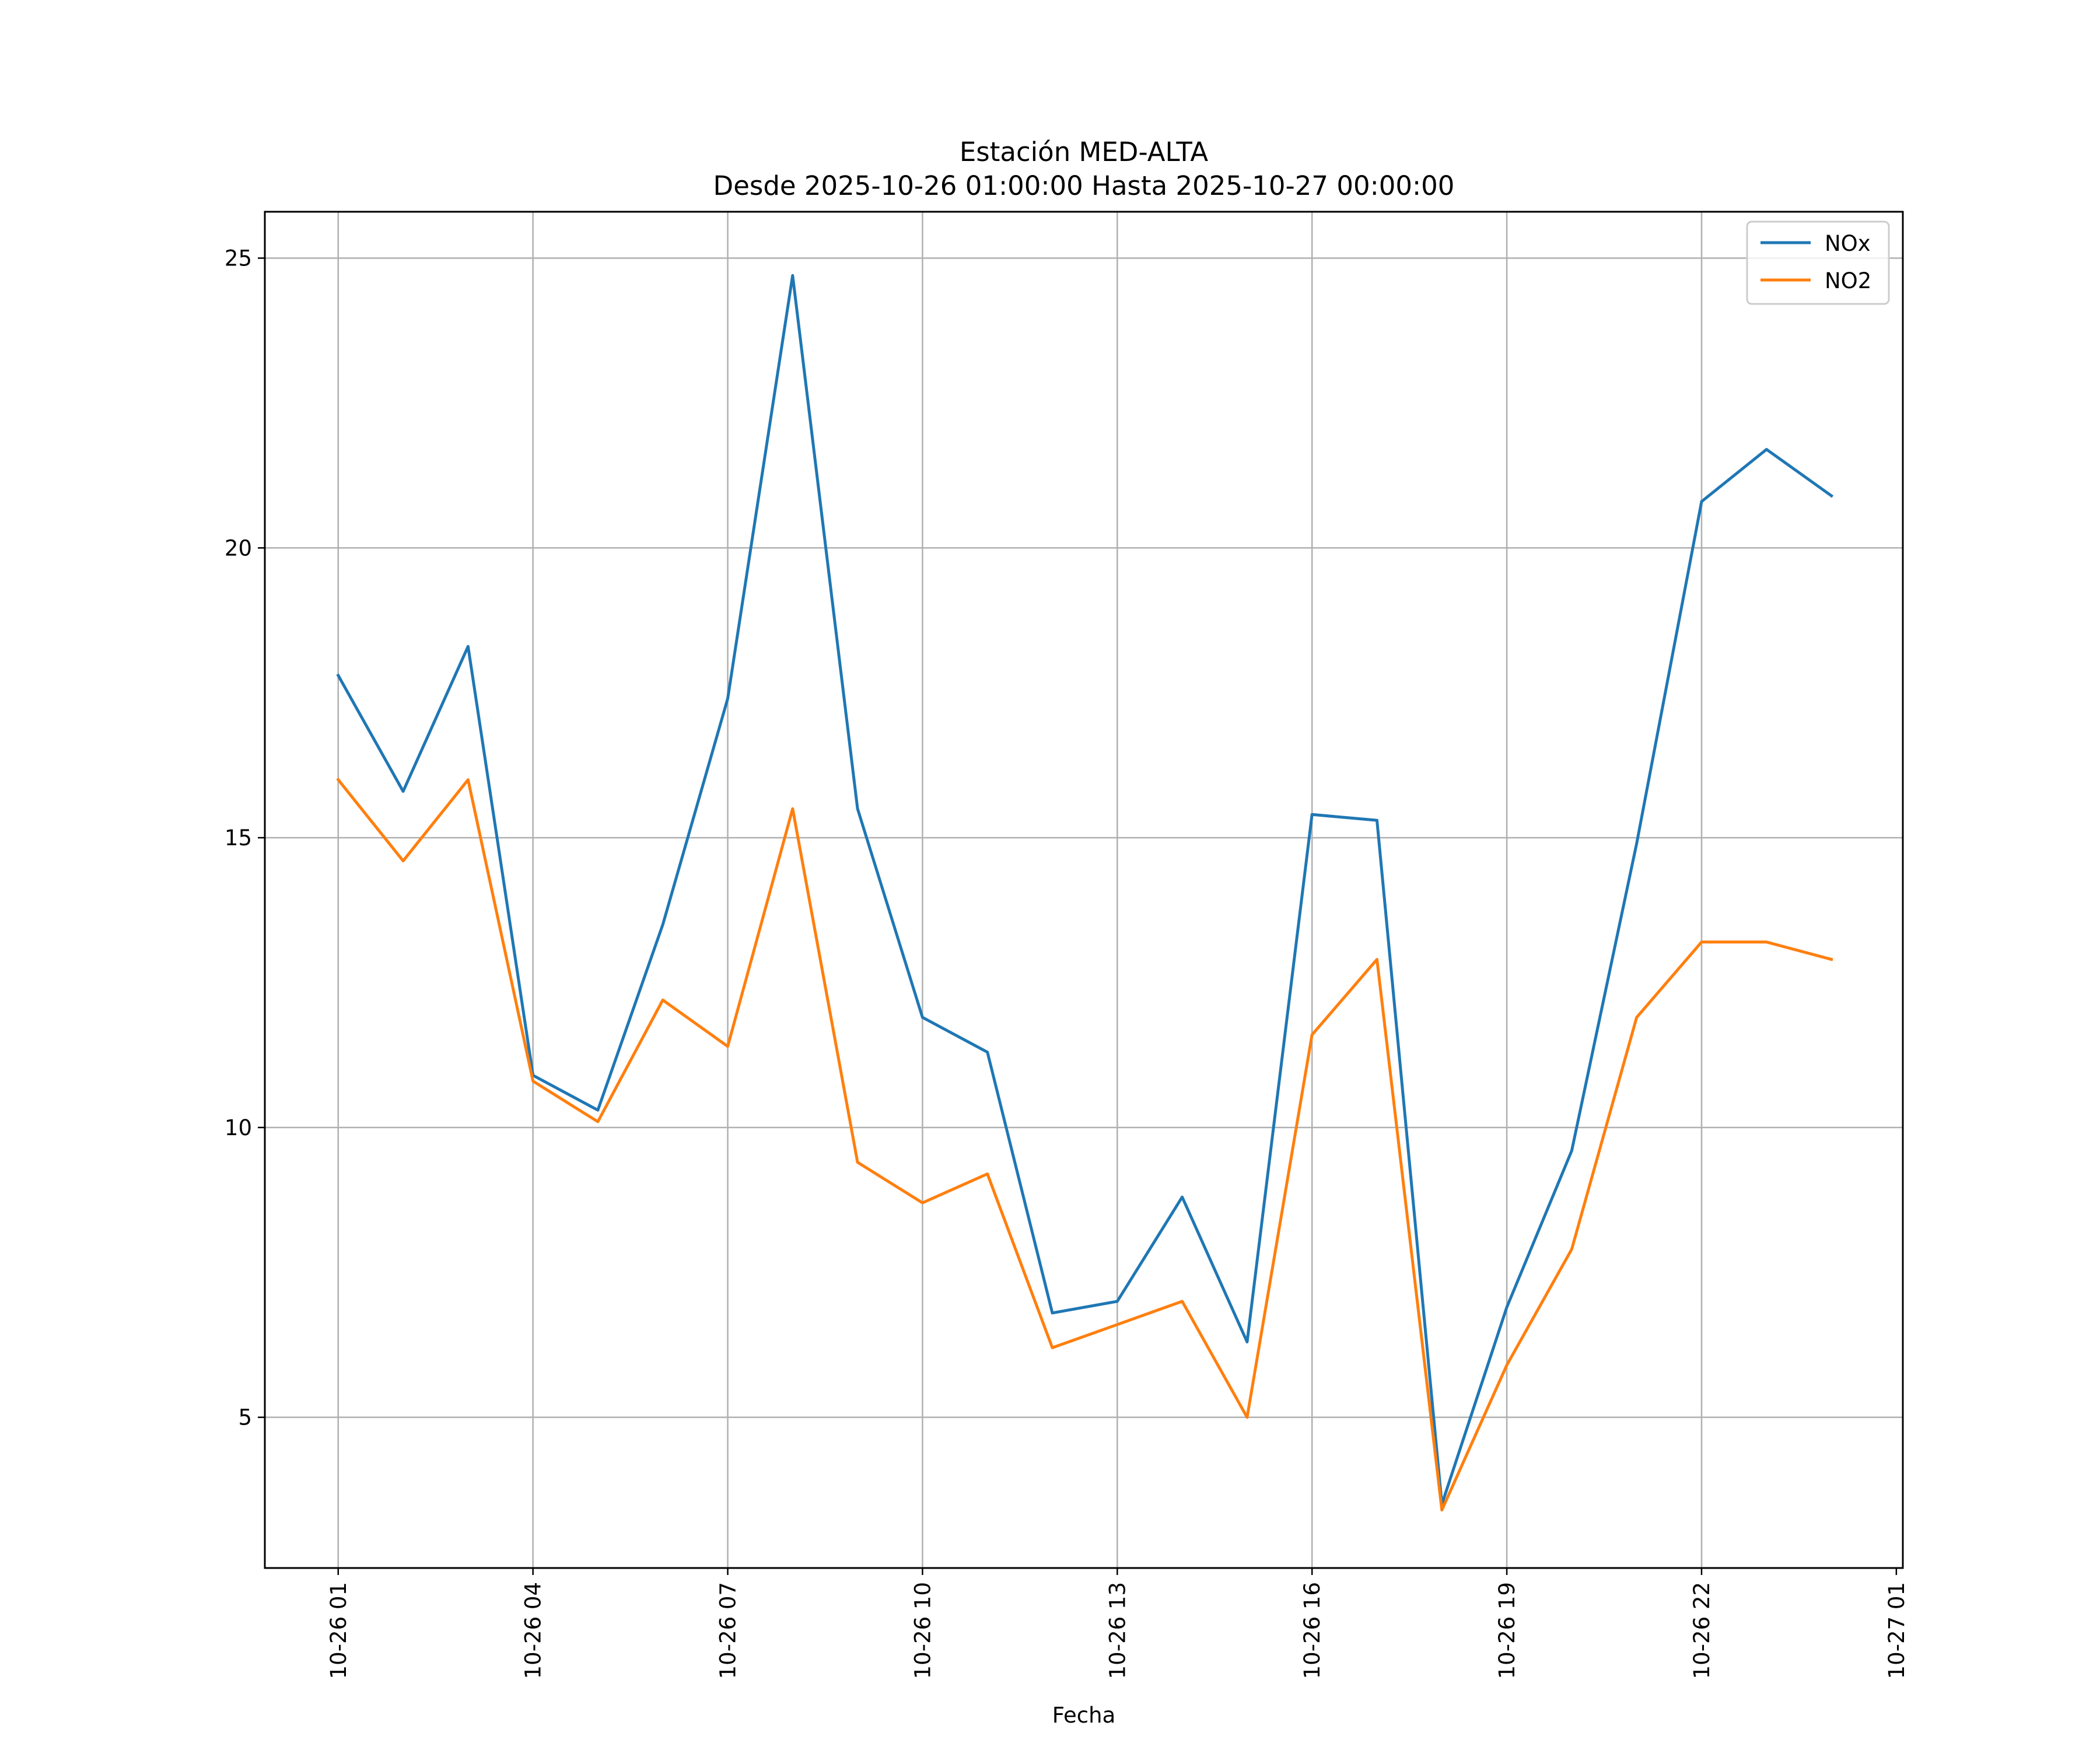  What do you see at coordinates (1701, 1630) in the screenshot?
I see `x-tick-label: 10-26 22` at bounding box center [1701, 1630].